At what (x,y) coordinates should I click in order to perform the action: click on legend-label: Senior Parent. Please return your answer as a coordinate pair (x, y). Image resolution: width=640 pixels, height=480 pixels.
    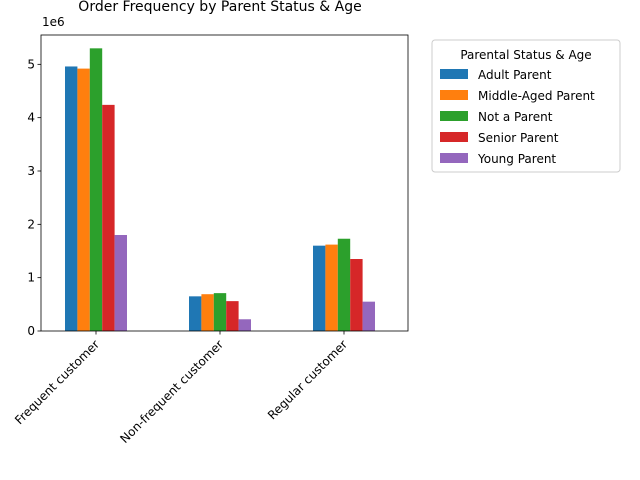
    Looking at the image, I should click on (518, 138).